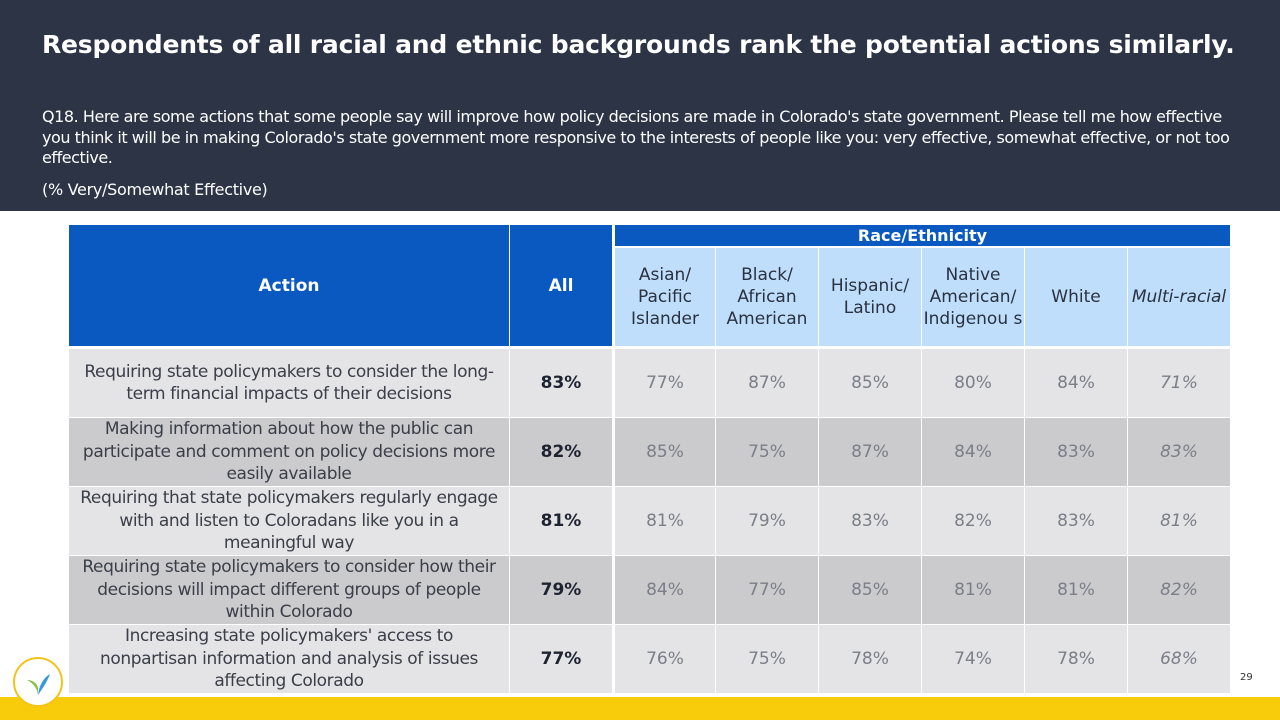 The image size is (1280, 720). Describe the element at coordinates (155, 189) in the screenshot. I see `measure-note: (% Very/Somewhat Effective)` at that location.